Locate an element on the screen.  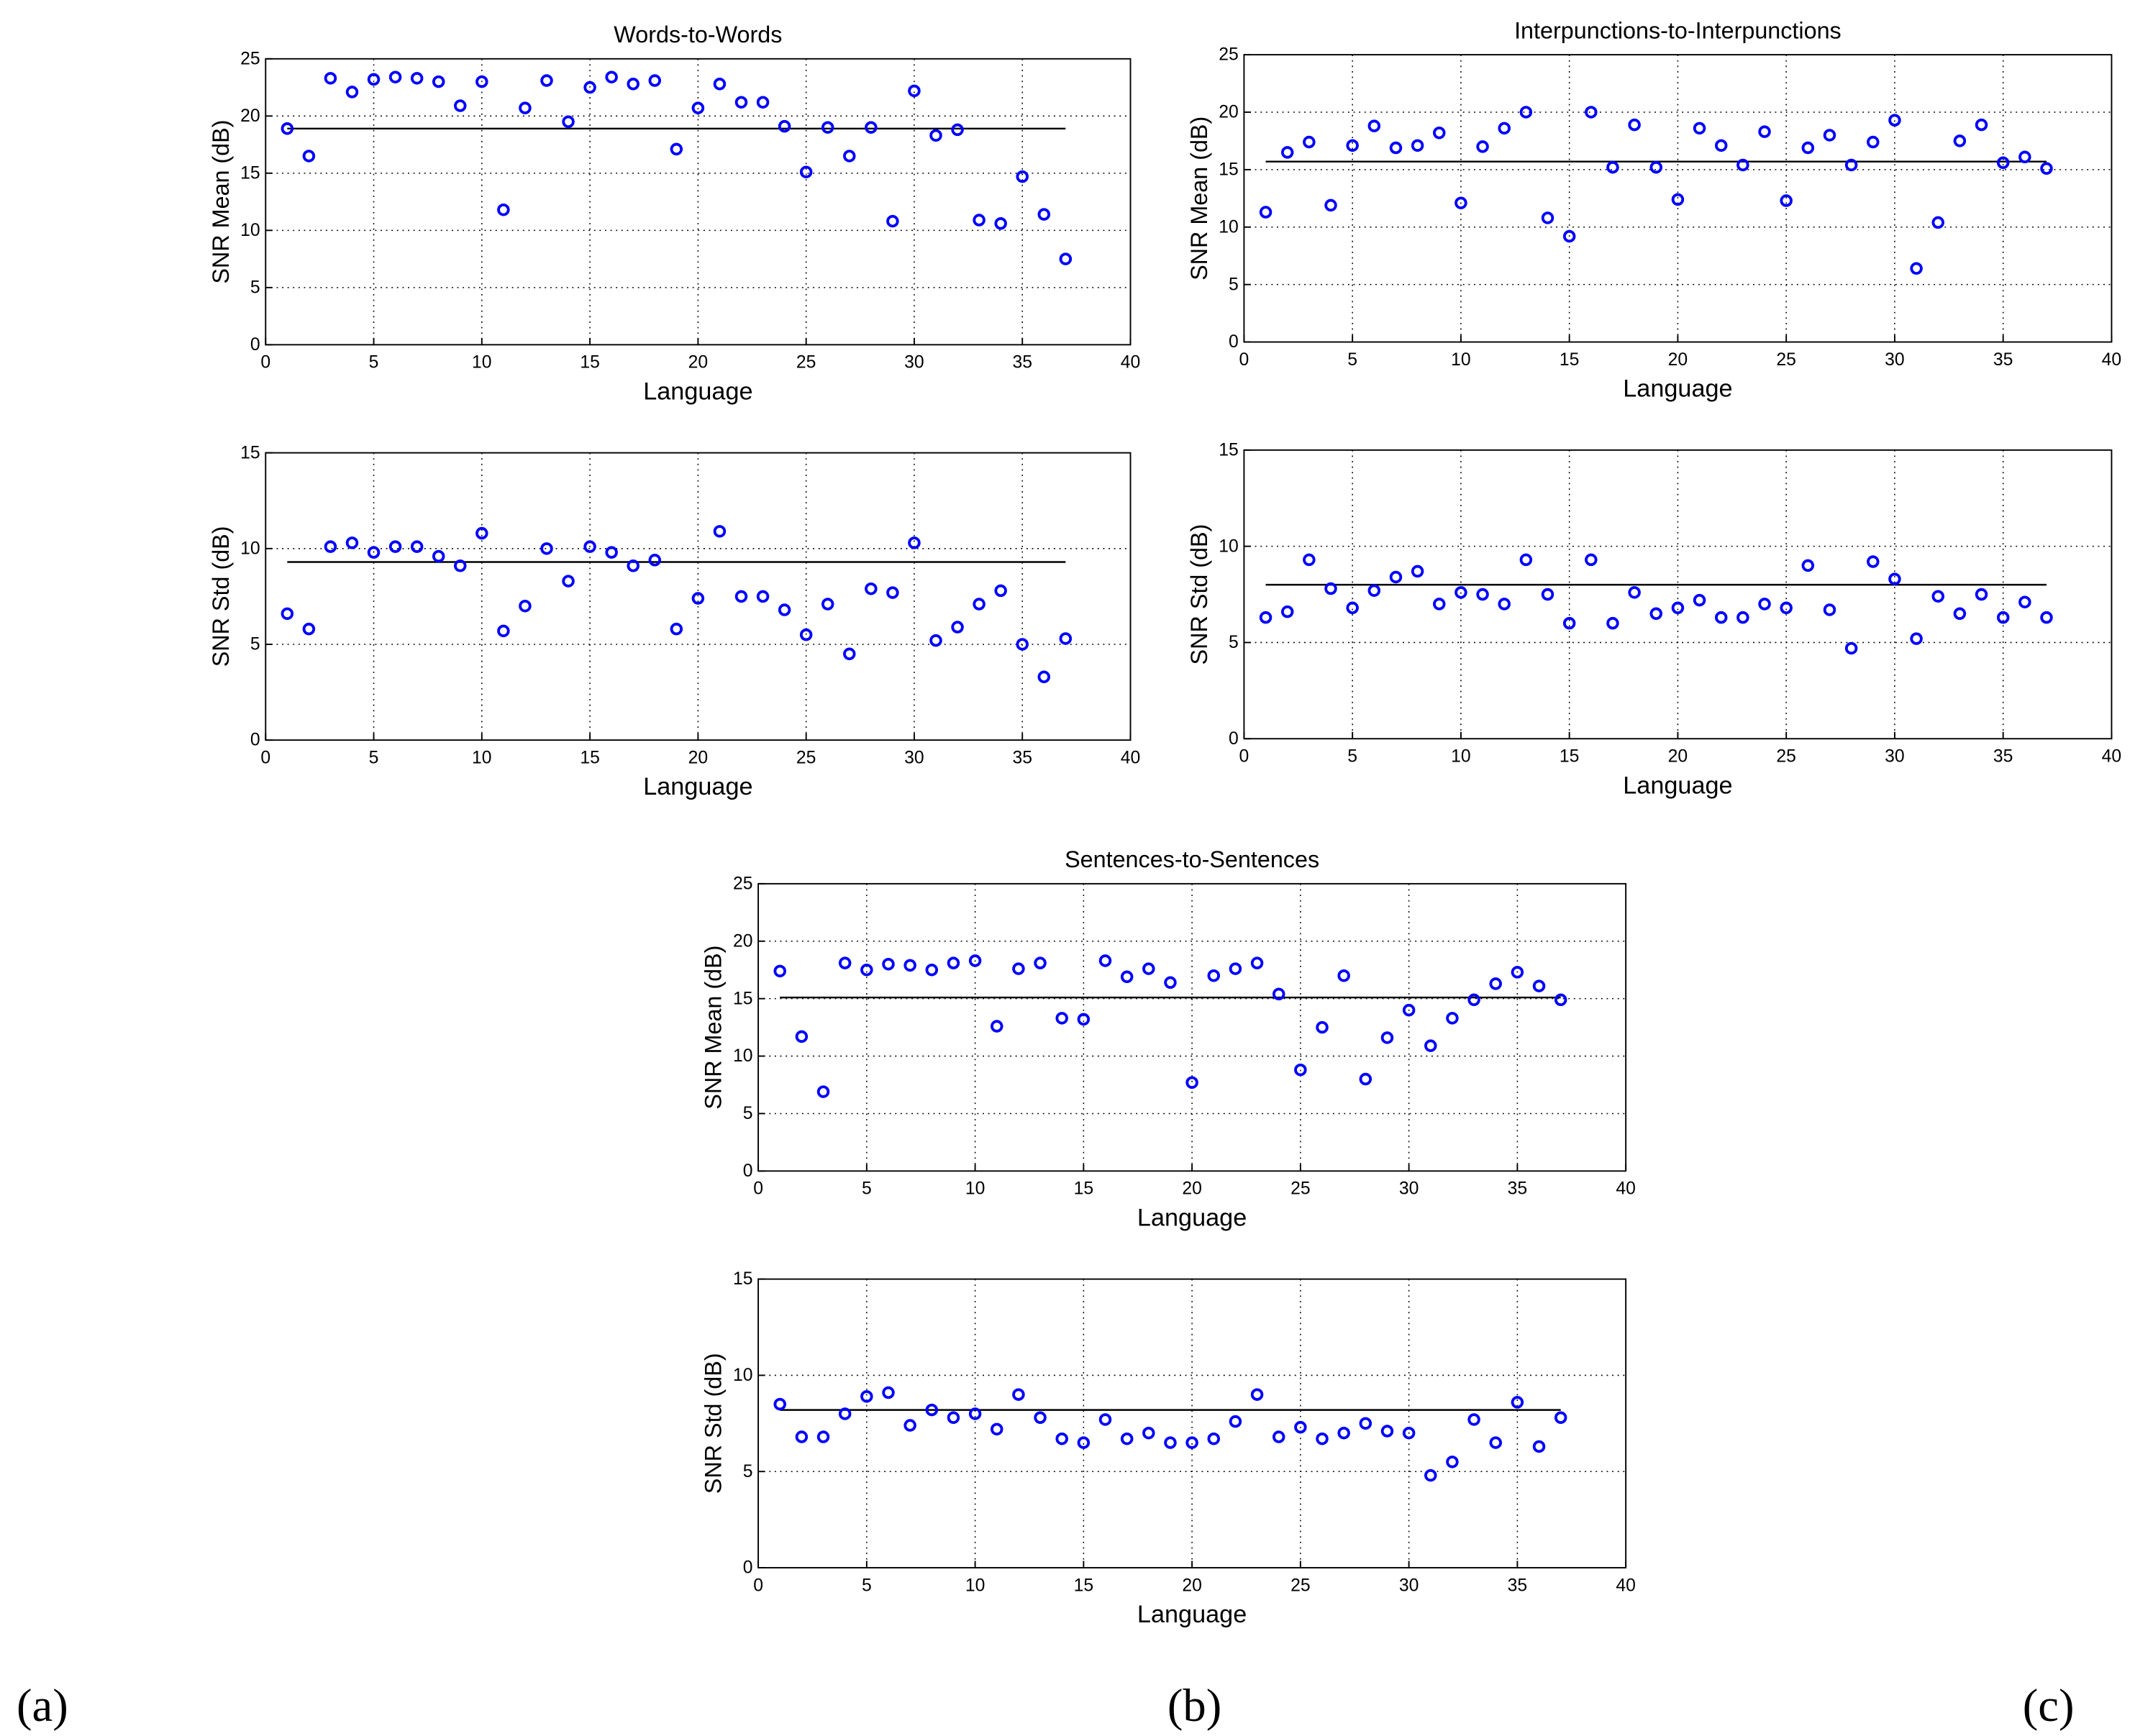
y-tick-label: 5 is located at coordinates (748, 1114).